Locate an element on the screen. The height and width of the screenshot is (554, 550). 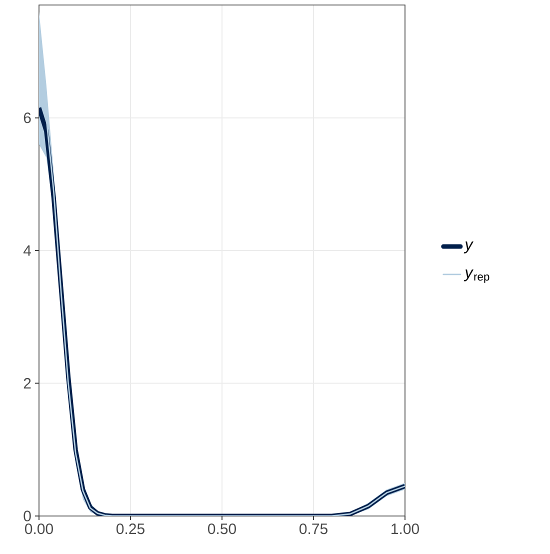
x-tick-label: 1.00 is located at coordinates (405, 529).